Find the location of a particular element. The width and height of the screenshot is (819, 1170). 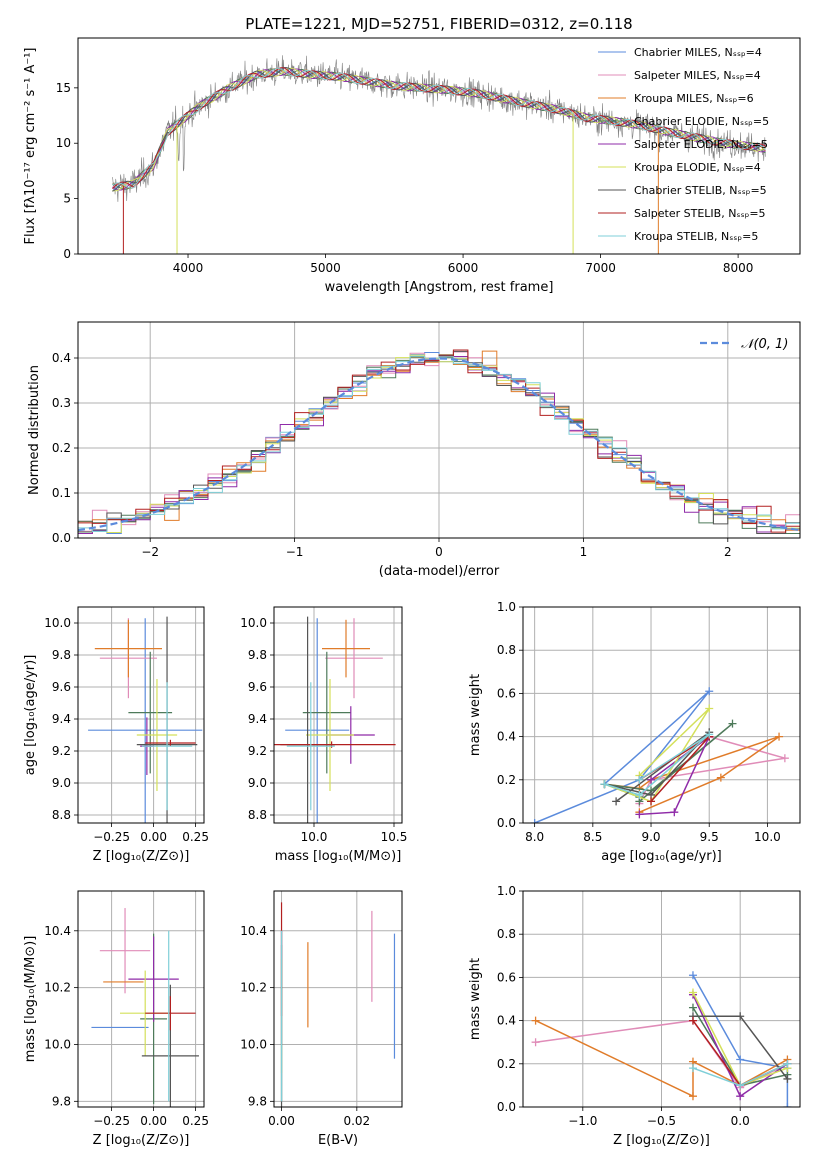

x-tick-label: 4000 is located at coordinates (188, 268).